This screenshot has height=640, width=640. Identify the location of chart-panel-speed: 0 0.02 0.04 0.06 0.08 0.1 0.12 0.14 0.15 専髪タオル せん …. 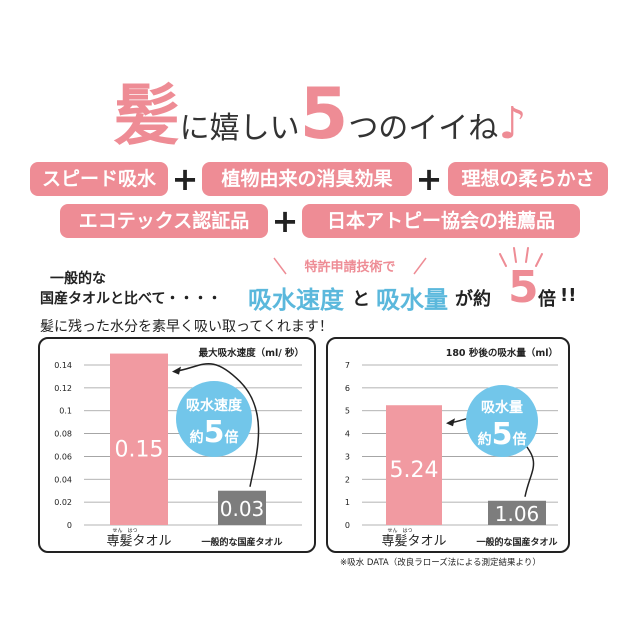
(177, 445).